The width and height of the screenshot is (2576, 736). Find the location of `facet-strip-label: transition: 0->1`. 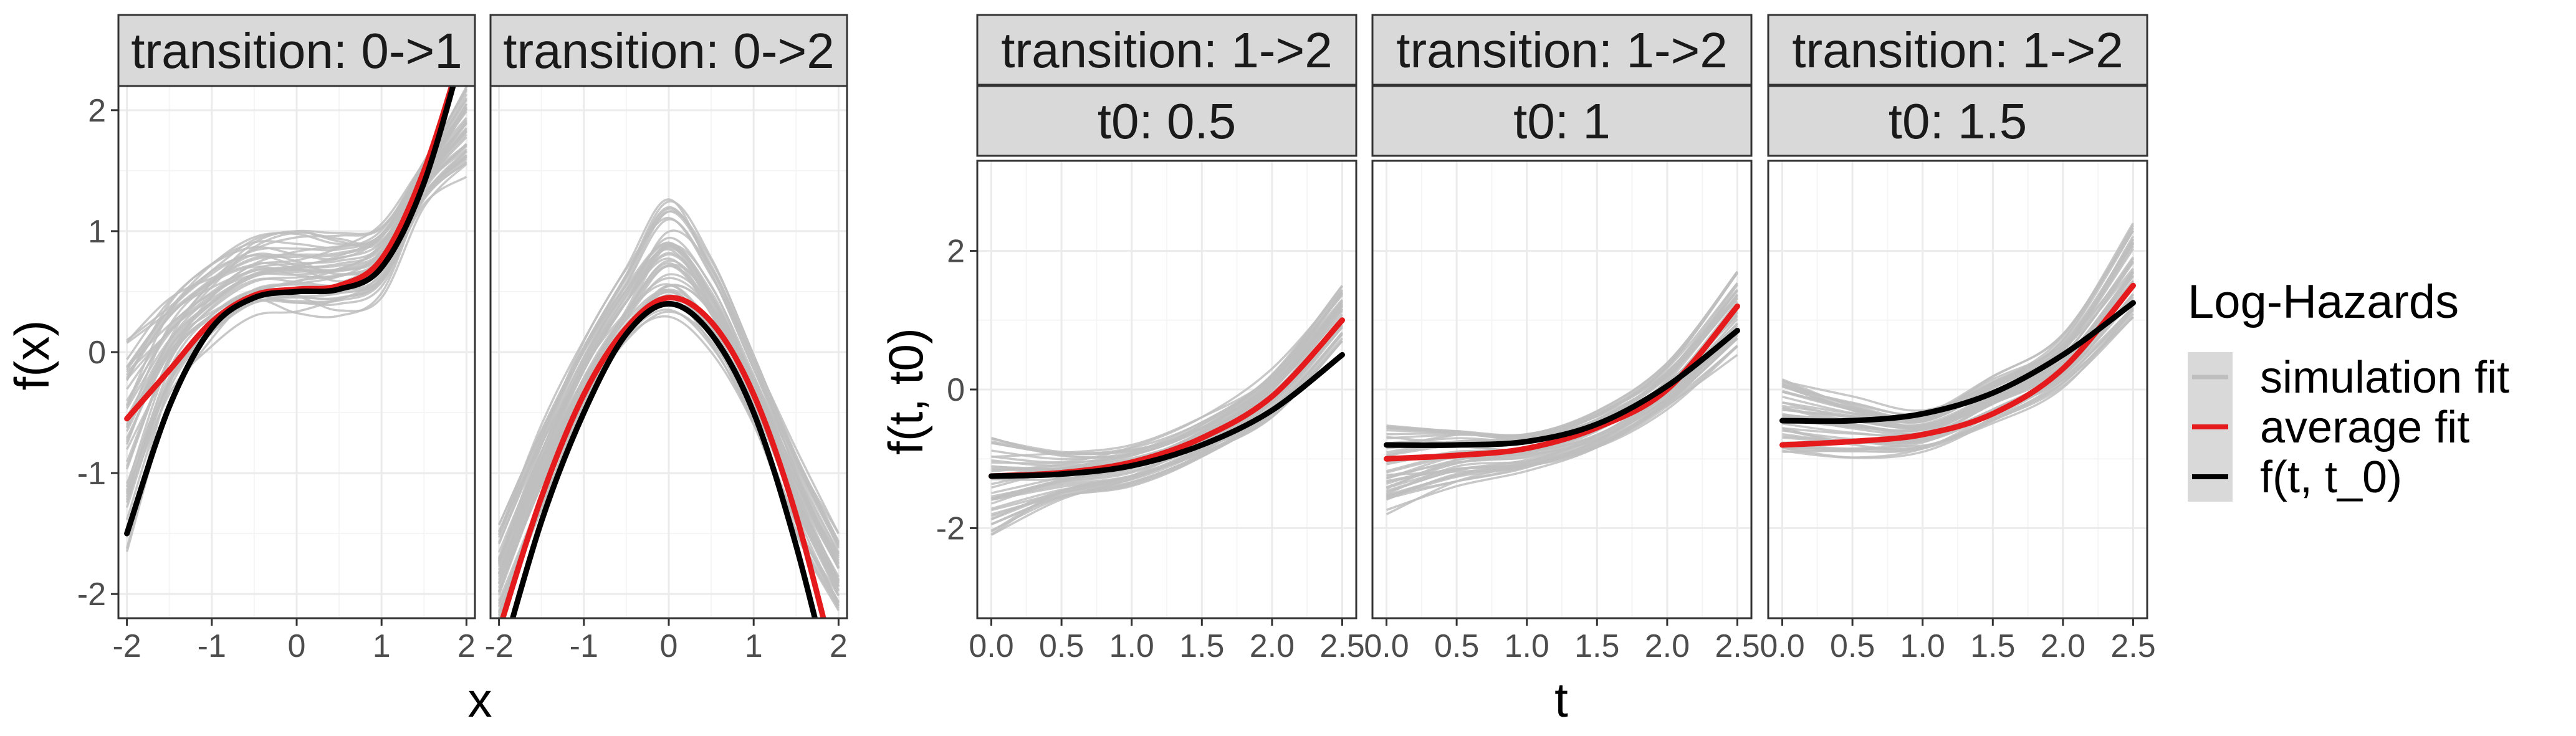

facet-strip-label: transition: 0->1 is located at coordinates (296, 51).